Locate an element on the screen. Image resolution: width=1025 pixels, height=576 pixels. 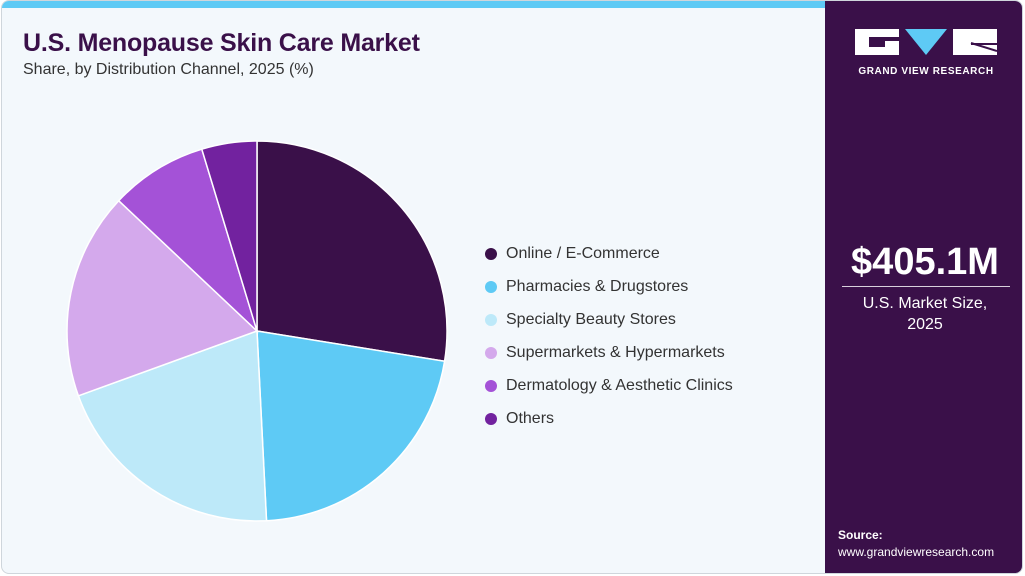
market-size-value: $405.1M is located at coordinates (925, 262).